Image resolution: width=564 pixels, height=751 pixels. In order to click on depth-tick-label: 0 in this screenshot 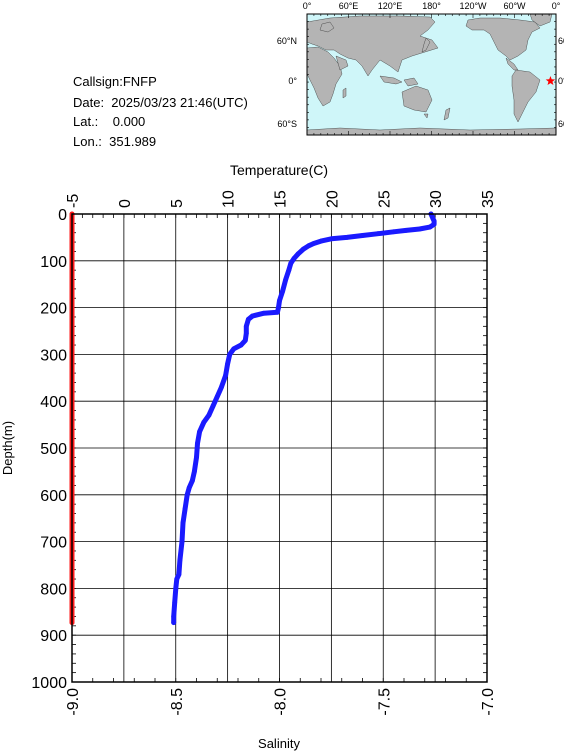, I will do `click(62, 215)`.